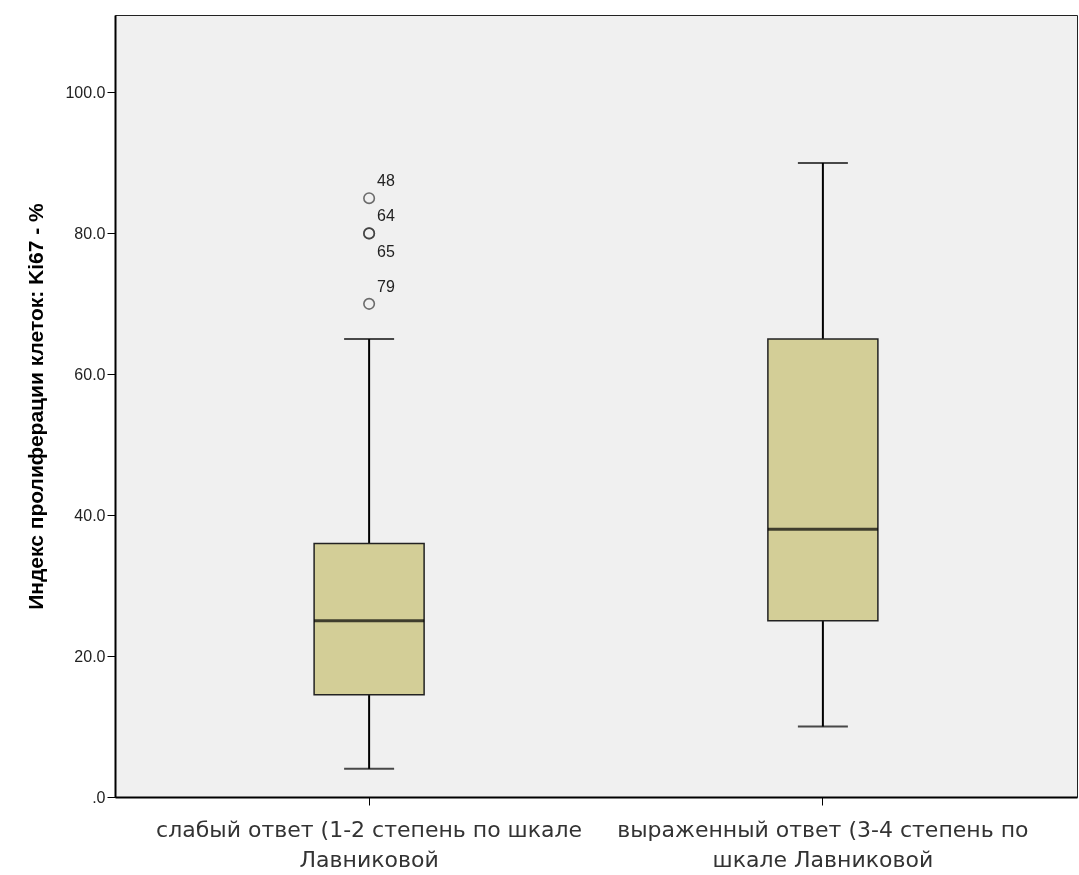  Describe the element at coordinates (823, 844) in the screenshot. I see `x-tick-label: выраженный ответ (3-4 степень по шкале Лавниковой` at that location.